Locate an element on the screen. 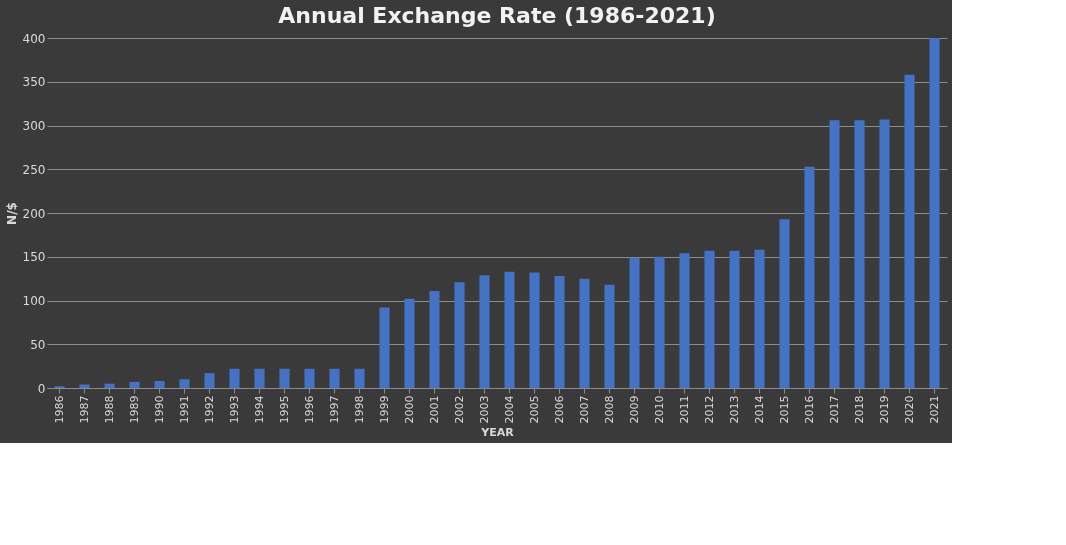 The image size is (1066, 545). y-axis-title: N/$ is located at coordinates (11, 213).